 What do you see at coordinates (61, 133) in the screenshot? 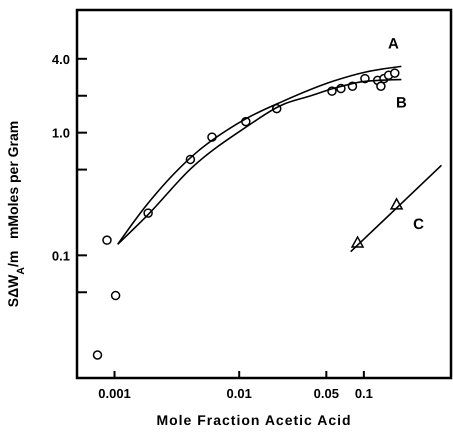
I see `y-tick-label: 1.0` at bounding box center [61, 133].